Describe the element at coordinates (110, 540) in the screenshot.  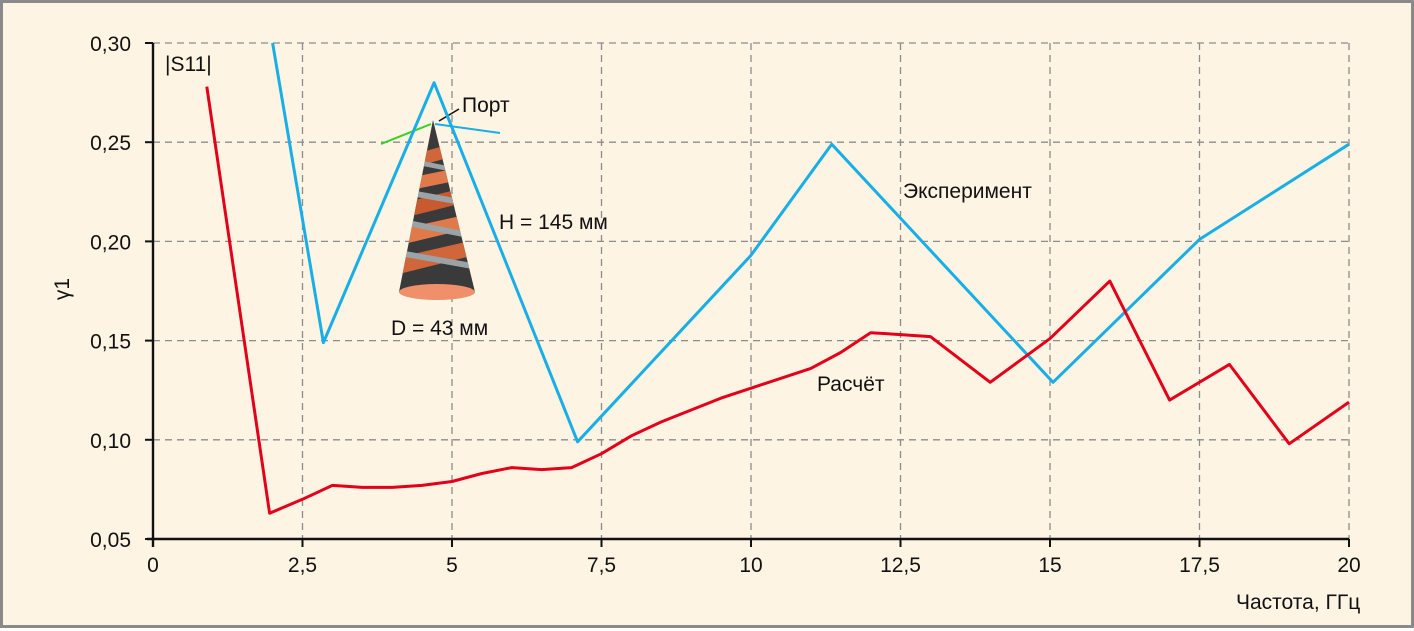
I see `y-tick-label: 0,05` at that location.